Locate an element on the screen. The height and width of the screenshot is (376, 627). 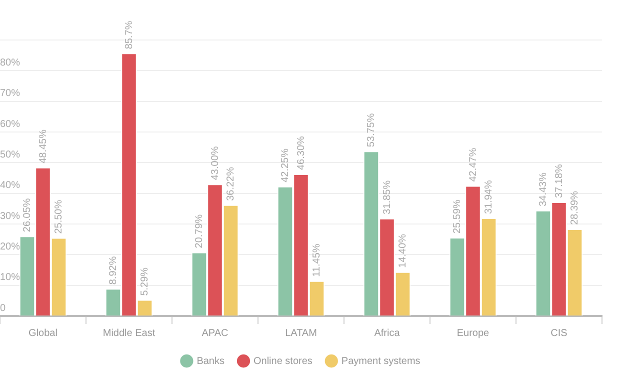
data-label: 20.79% is located at coordinates (199, 231).